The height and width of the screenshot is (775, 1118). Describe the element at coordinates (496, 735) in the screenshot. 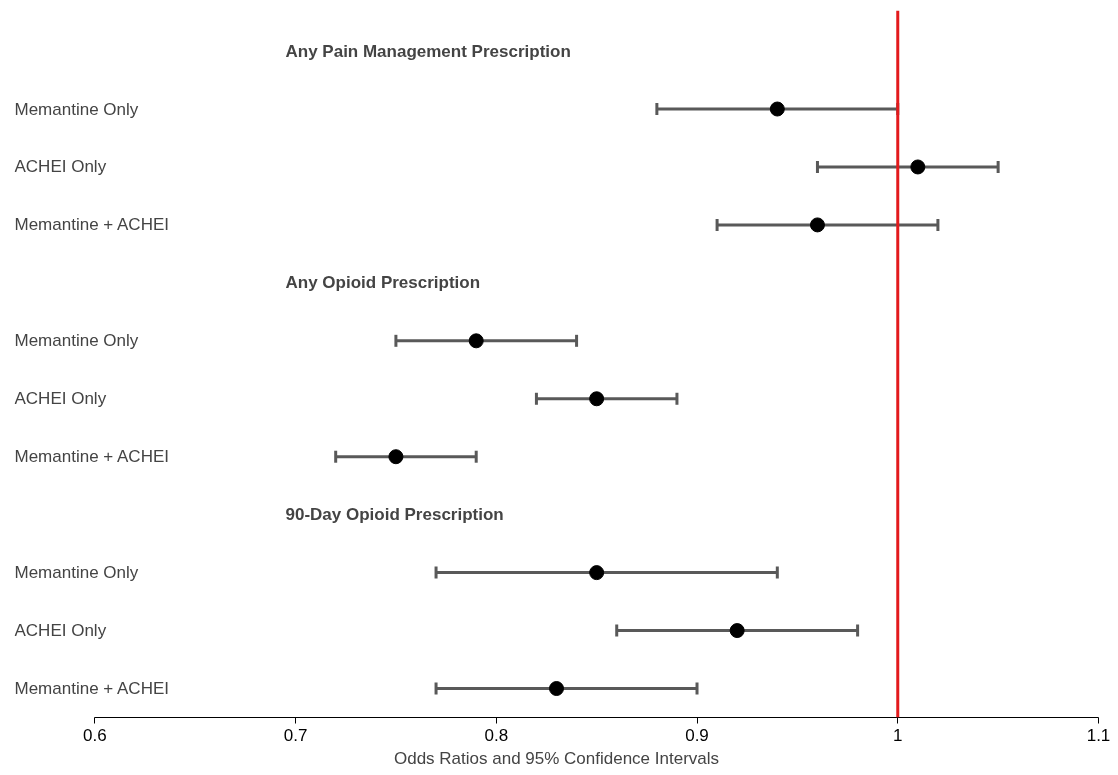

I see `x-tick-label: 0.8` at that location.